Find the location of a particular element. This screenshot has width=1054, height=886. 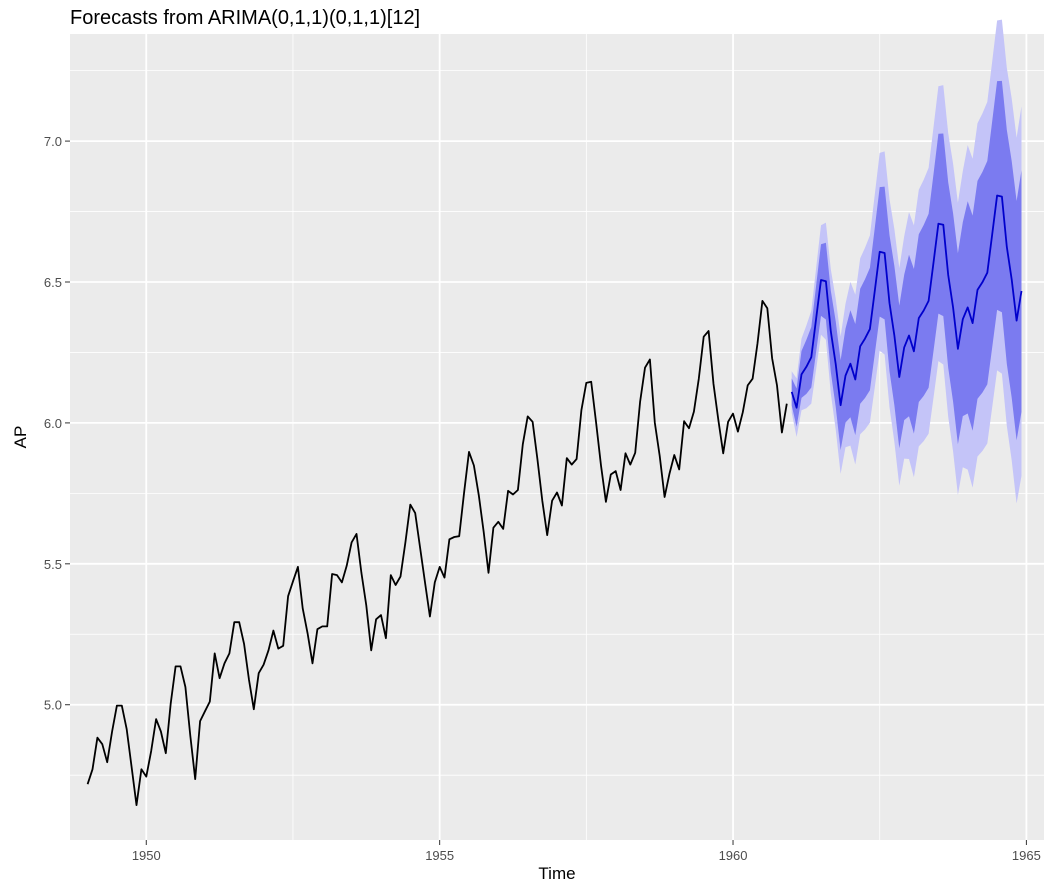

x-tick-label: 1950 is located at coordinates (146, 855).